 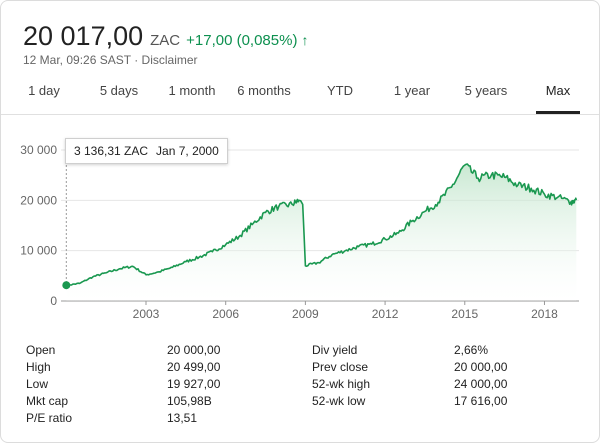 I want to click on stat-label-open: Open, so click(x=41, y=350).